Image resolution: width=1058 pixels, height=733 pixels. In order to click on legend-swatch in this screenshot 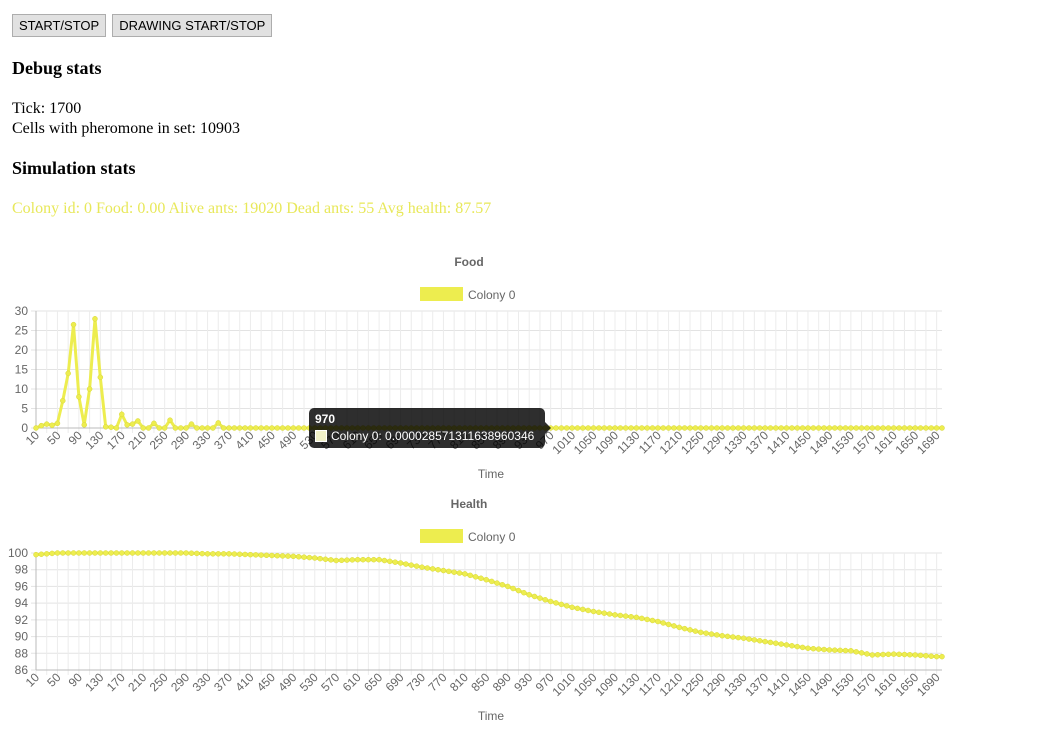, I will do `click(441, 536)`.